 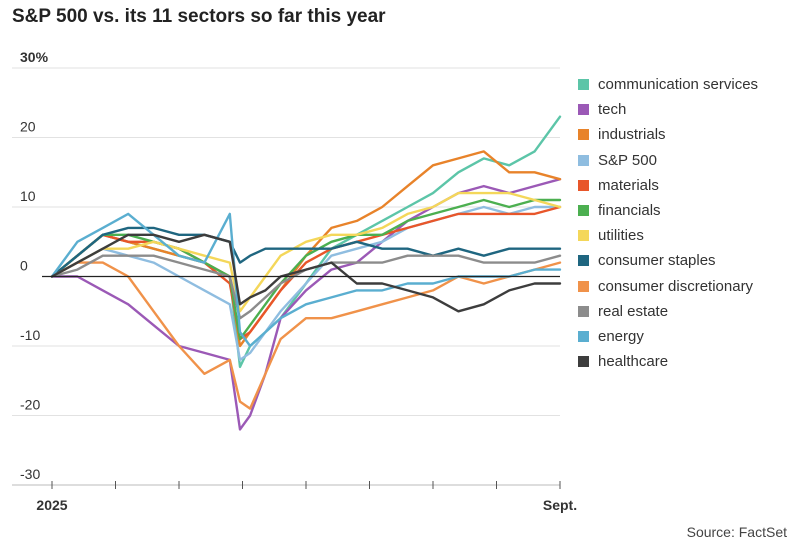 What do you see at coordinates (612, 110) in the screenshot?
I see `legend-label: tech` at bounding box center [612, 110].